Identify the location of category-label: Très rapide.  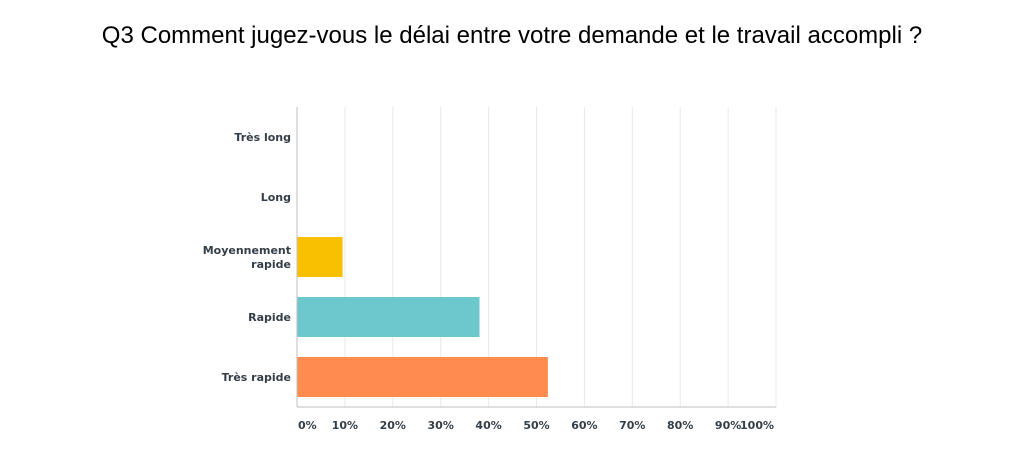
(256, 377).